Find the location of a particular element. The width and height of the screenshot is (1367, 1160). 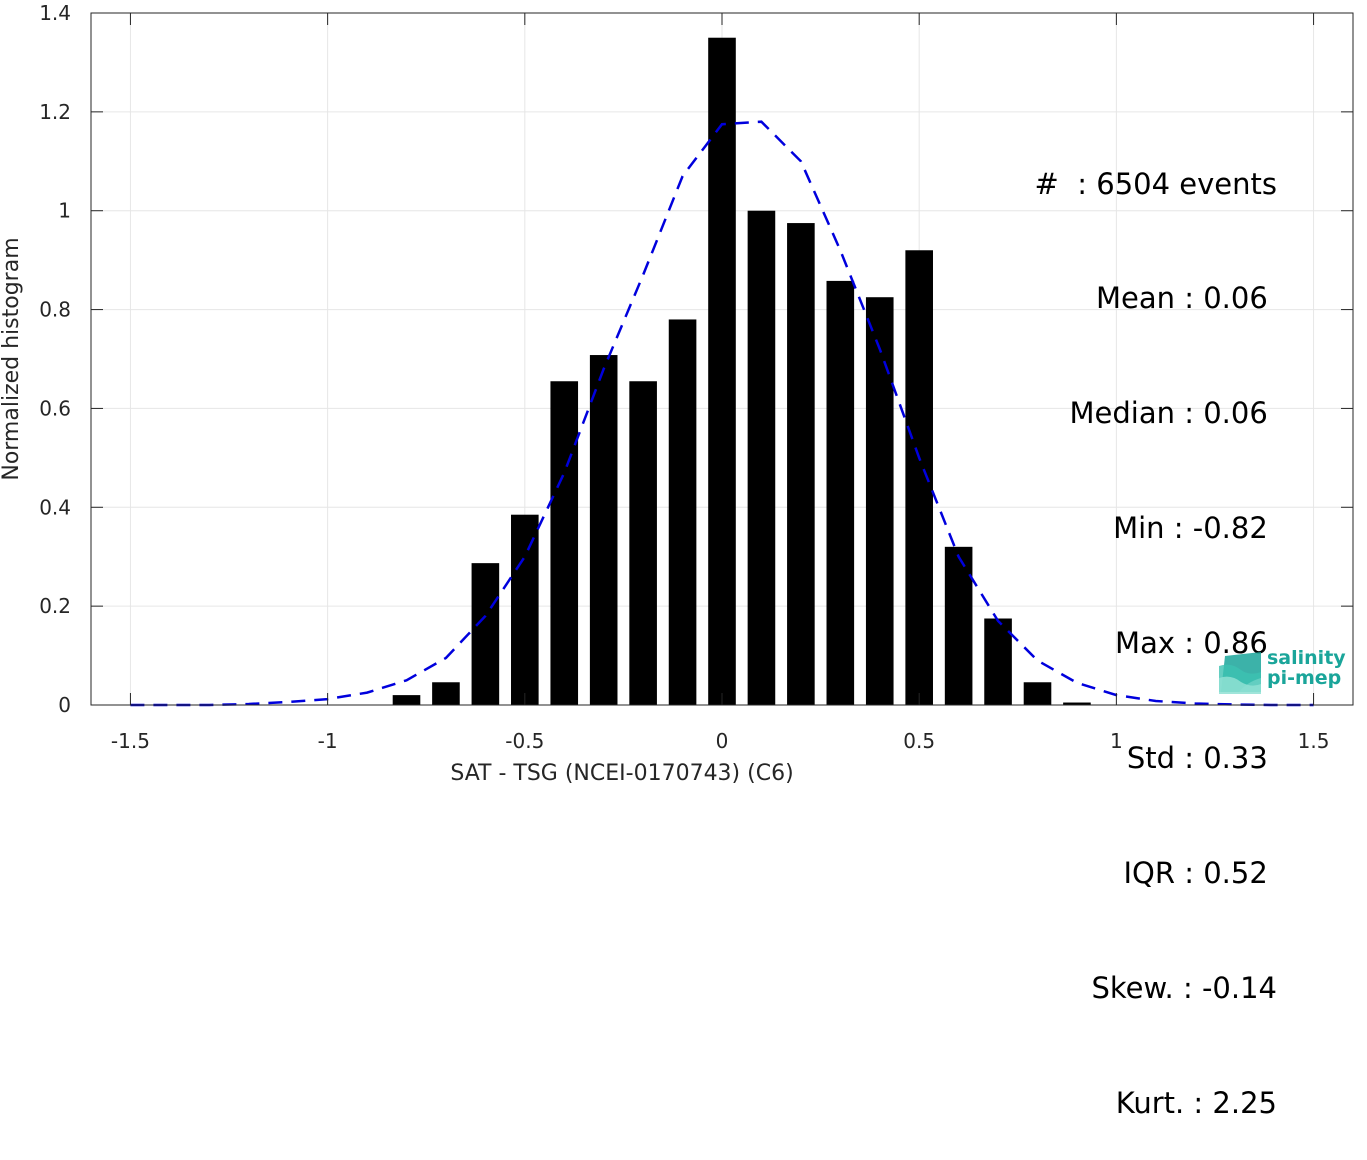

x-tick-label: -1 is located at coordinates (328, 741).